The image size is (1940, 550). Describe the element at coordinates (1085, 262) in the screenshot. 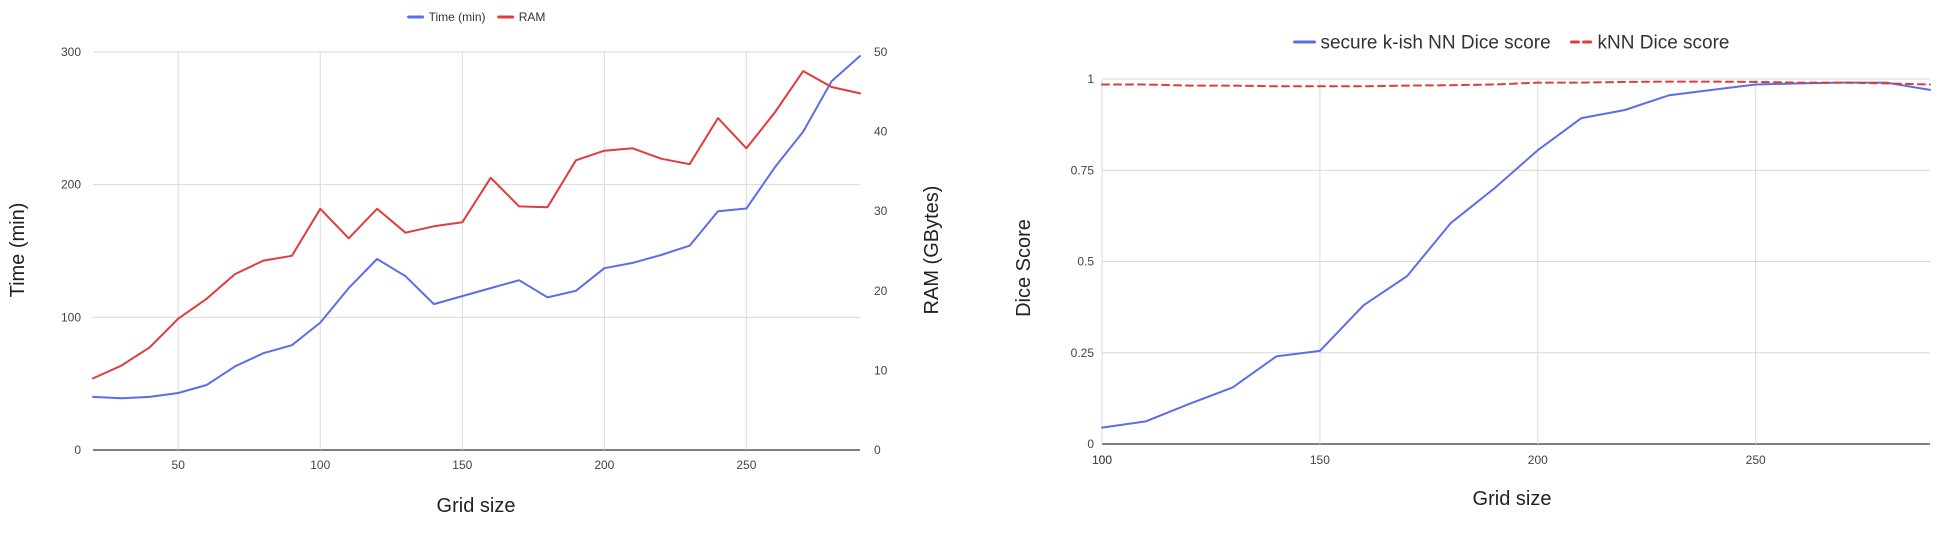

I see `y-tick-label: 0.5` at that location.